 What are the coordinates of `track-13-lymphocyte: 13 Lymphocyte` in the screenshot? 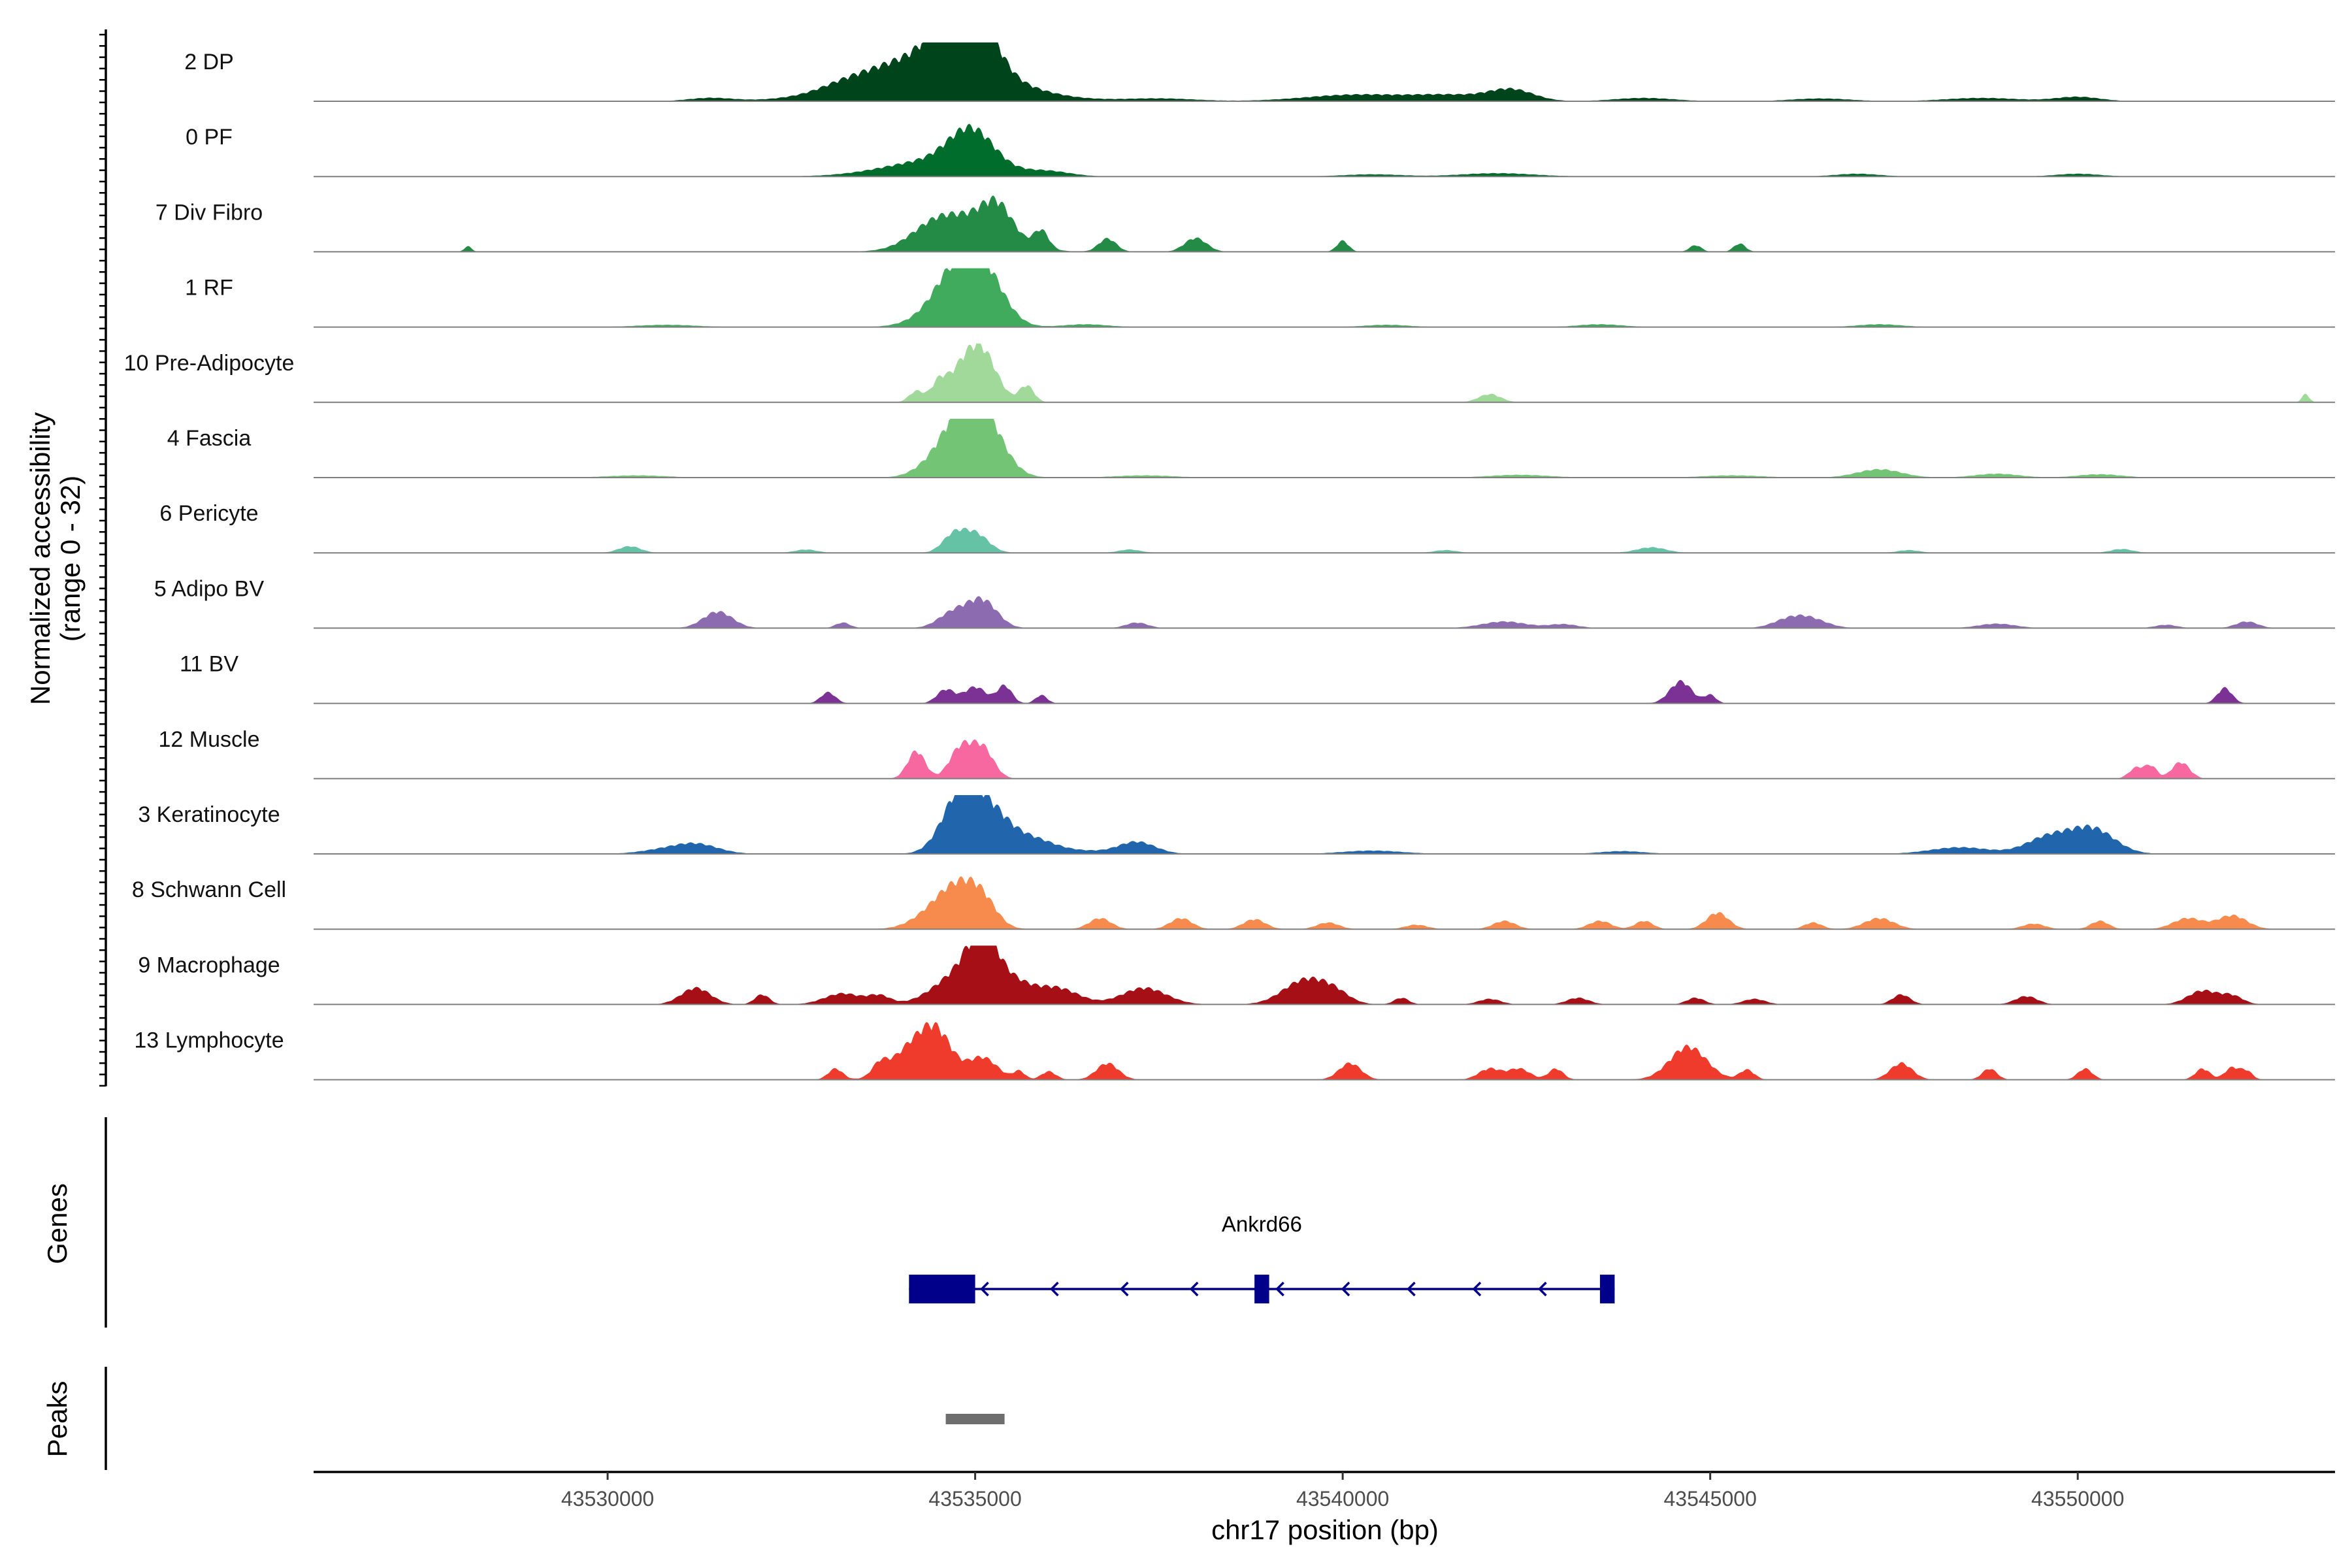 It's located at (1234, 1051).